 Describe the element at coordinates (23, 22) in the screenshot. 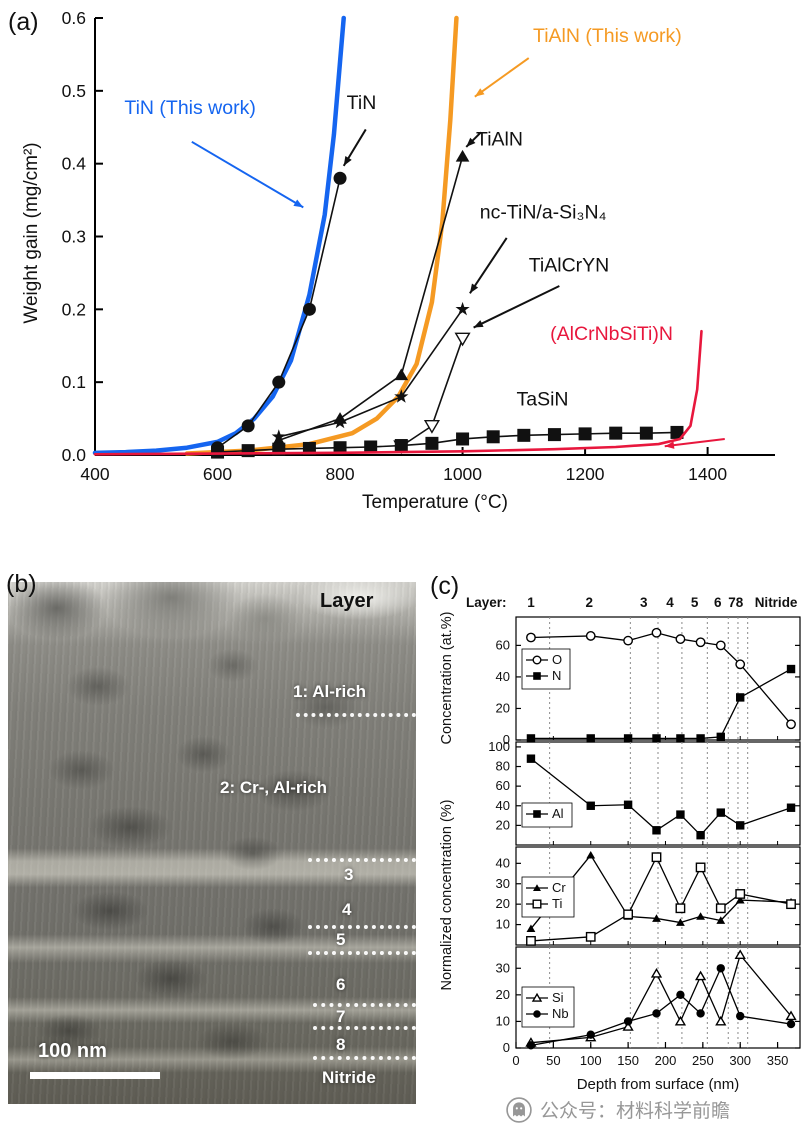

I see `panel-a-label: (a)` at that location.